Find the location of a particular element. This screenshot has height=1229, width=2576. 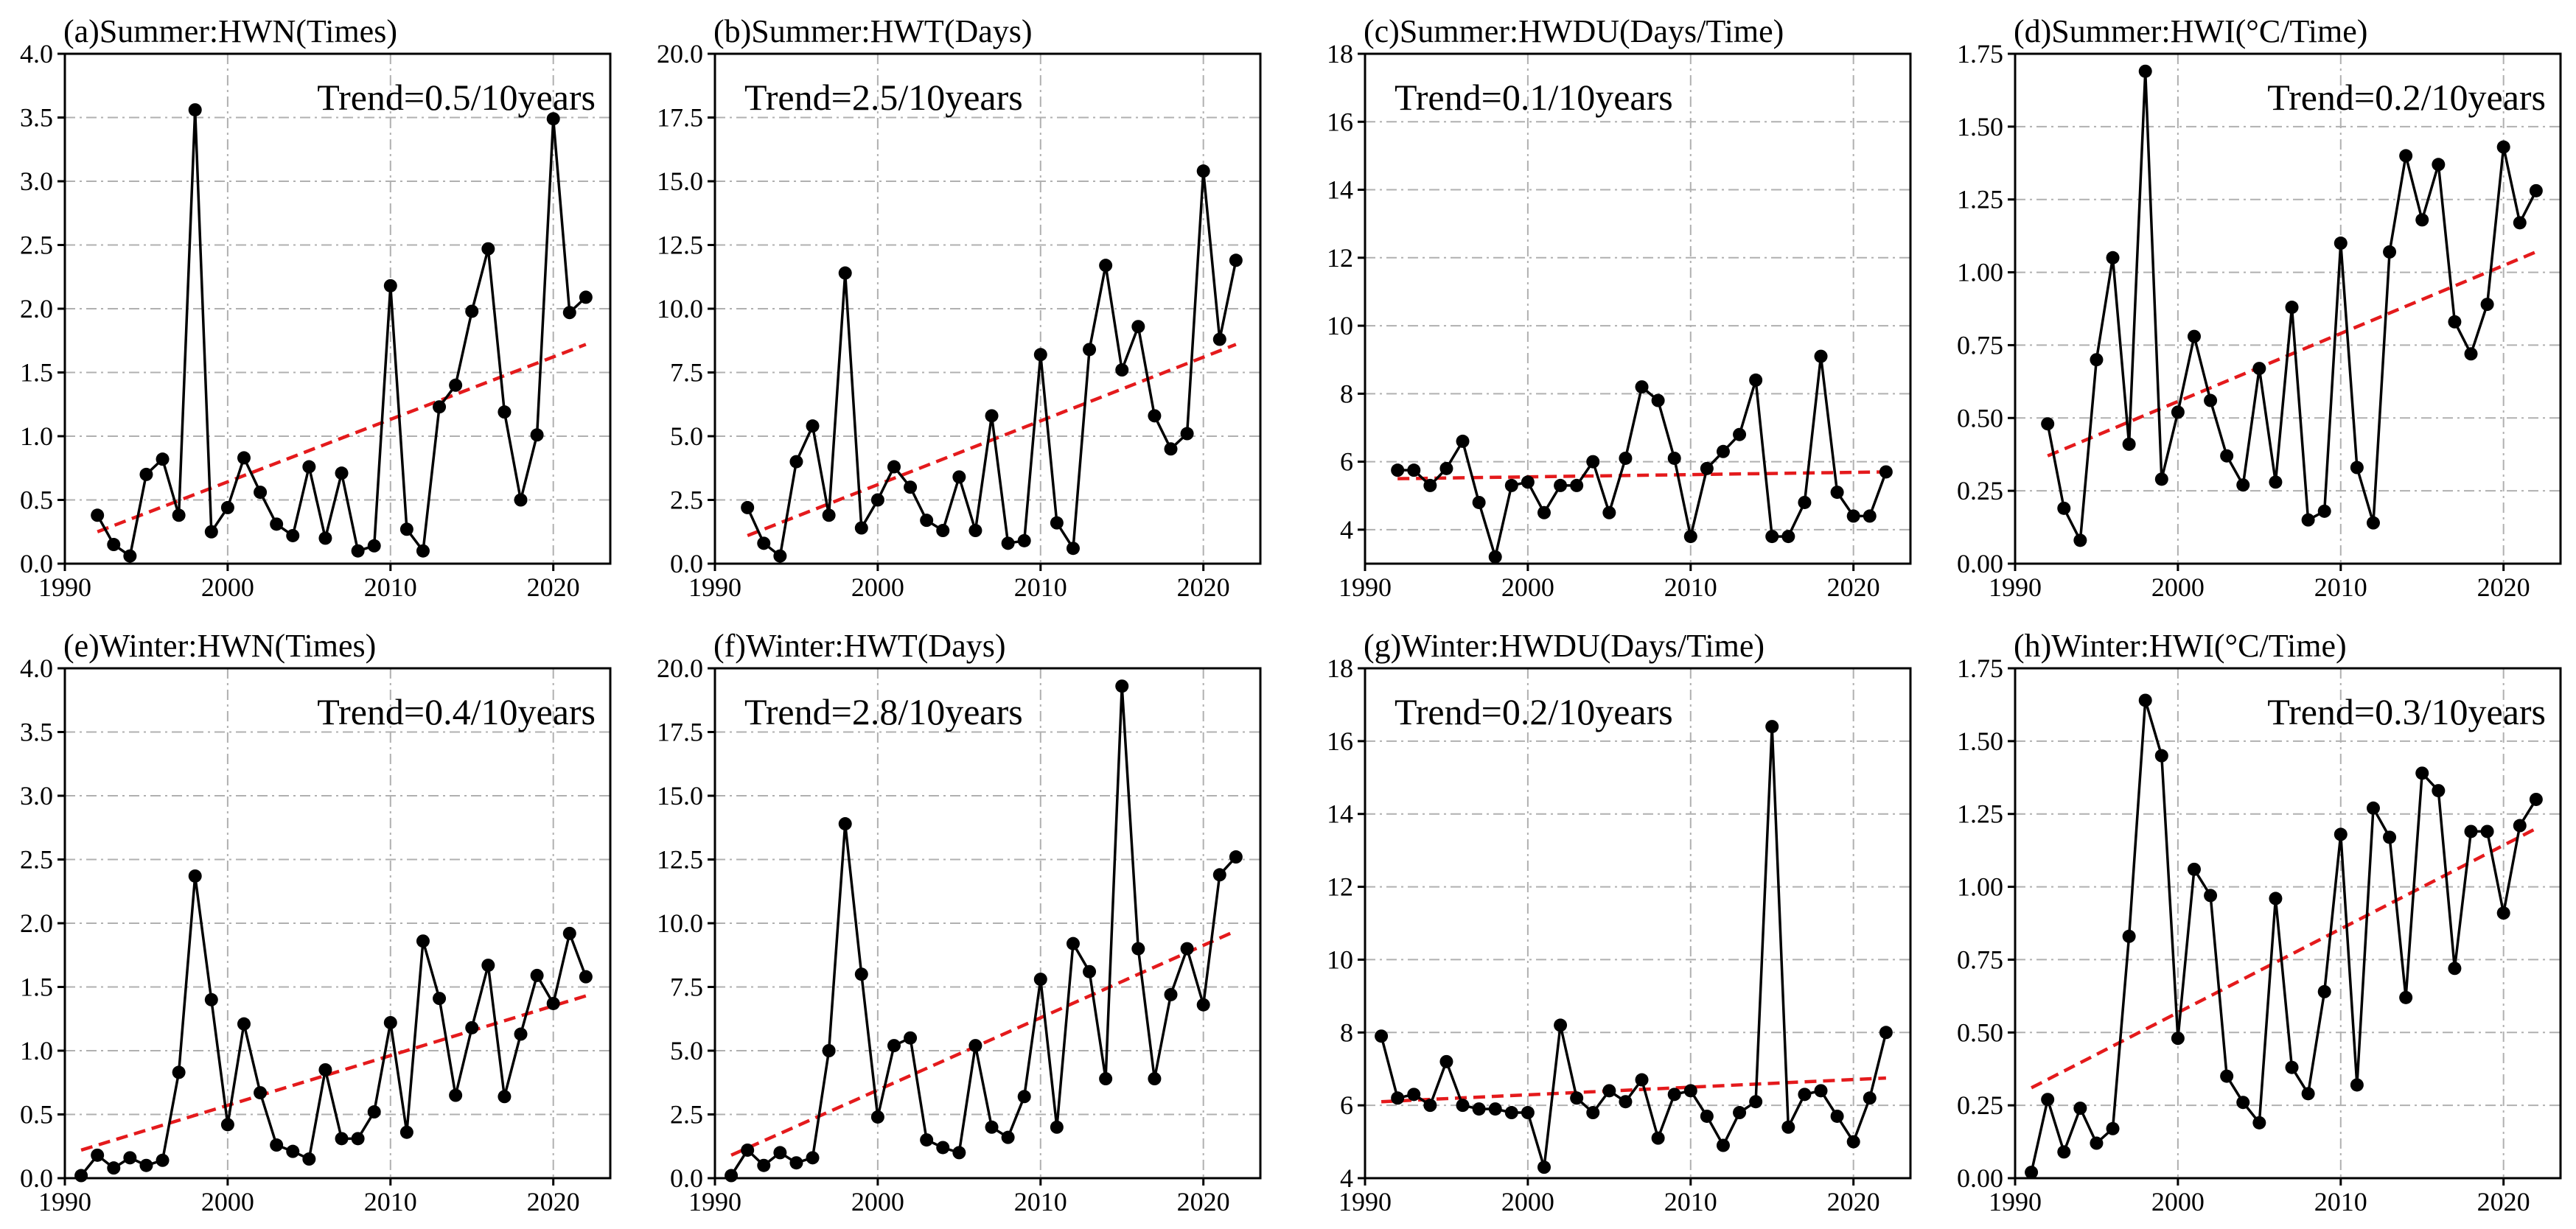

y-tick-label: 2.0 is located at coordinates (36, 308).